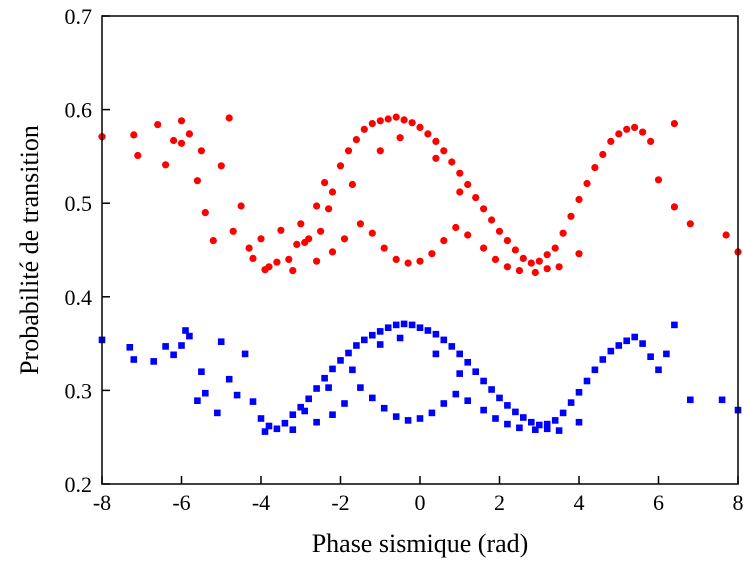 This screenshot has height=563, width=745. I want to click on y-tick-label: 0.2, so click(79, 484).